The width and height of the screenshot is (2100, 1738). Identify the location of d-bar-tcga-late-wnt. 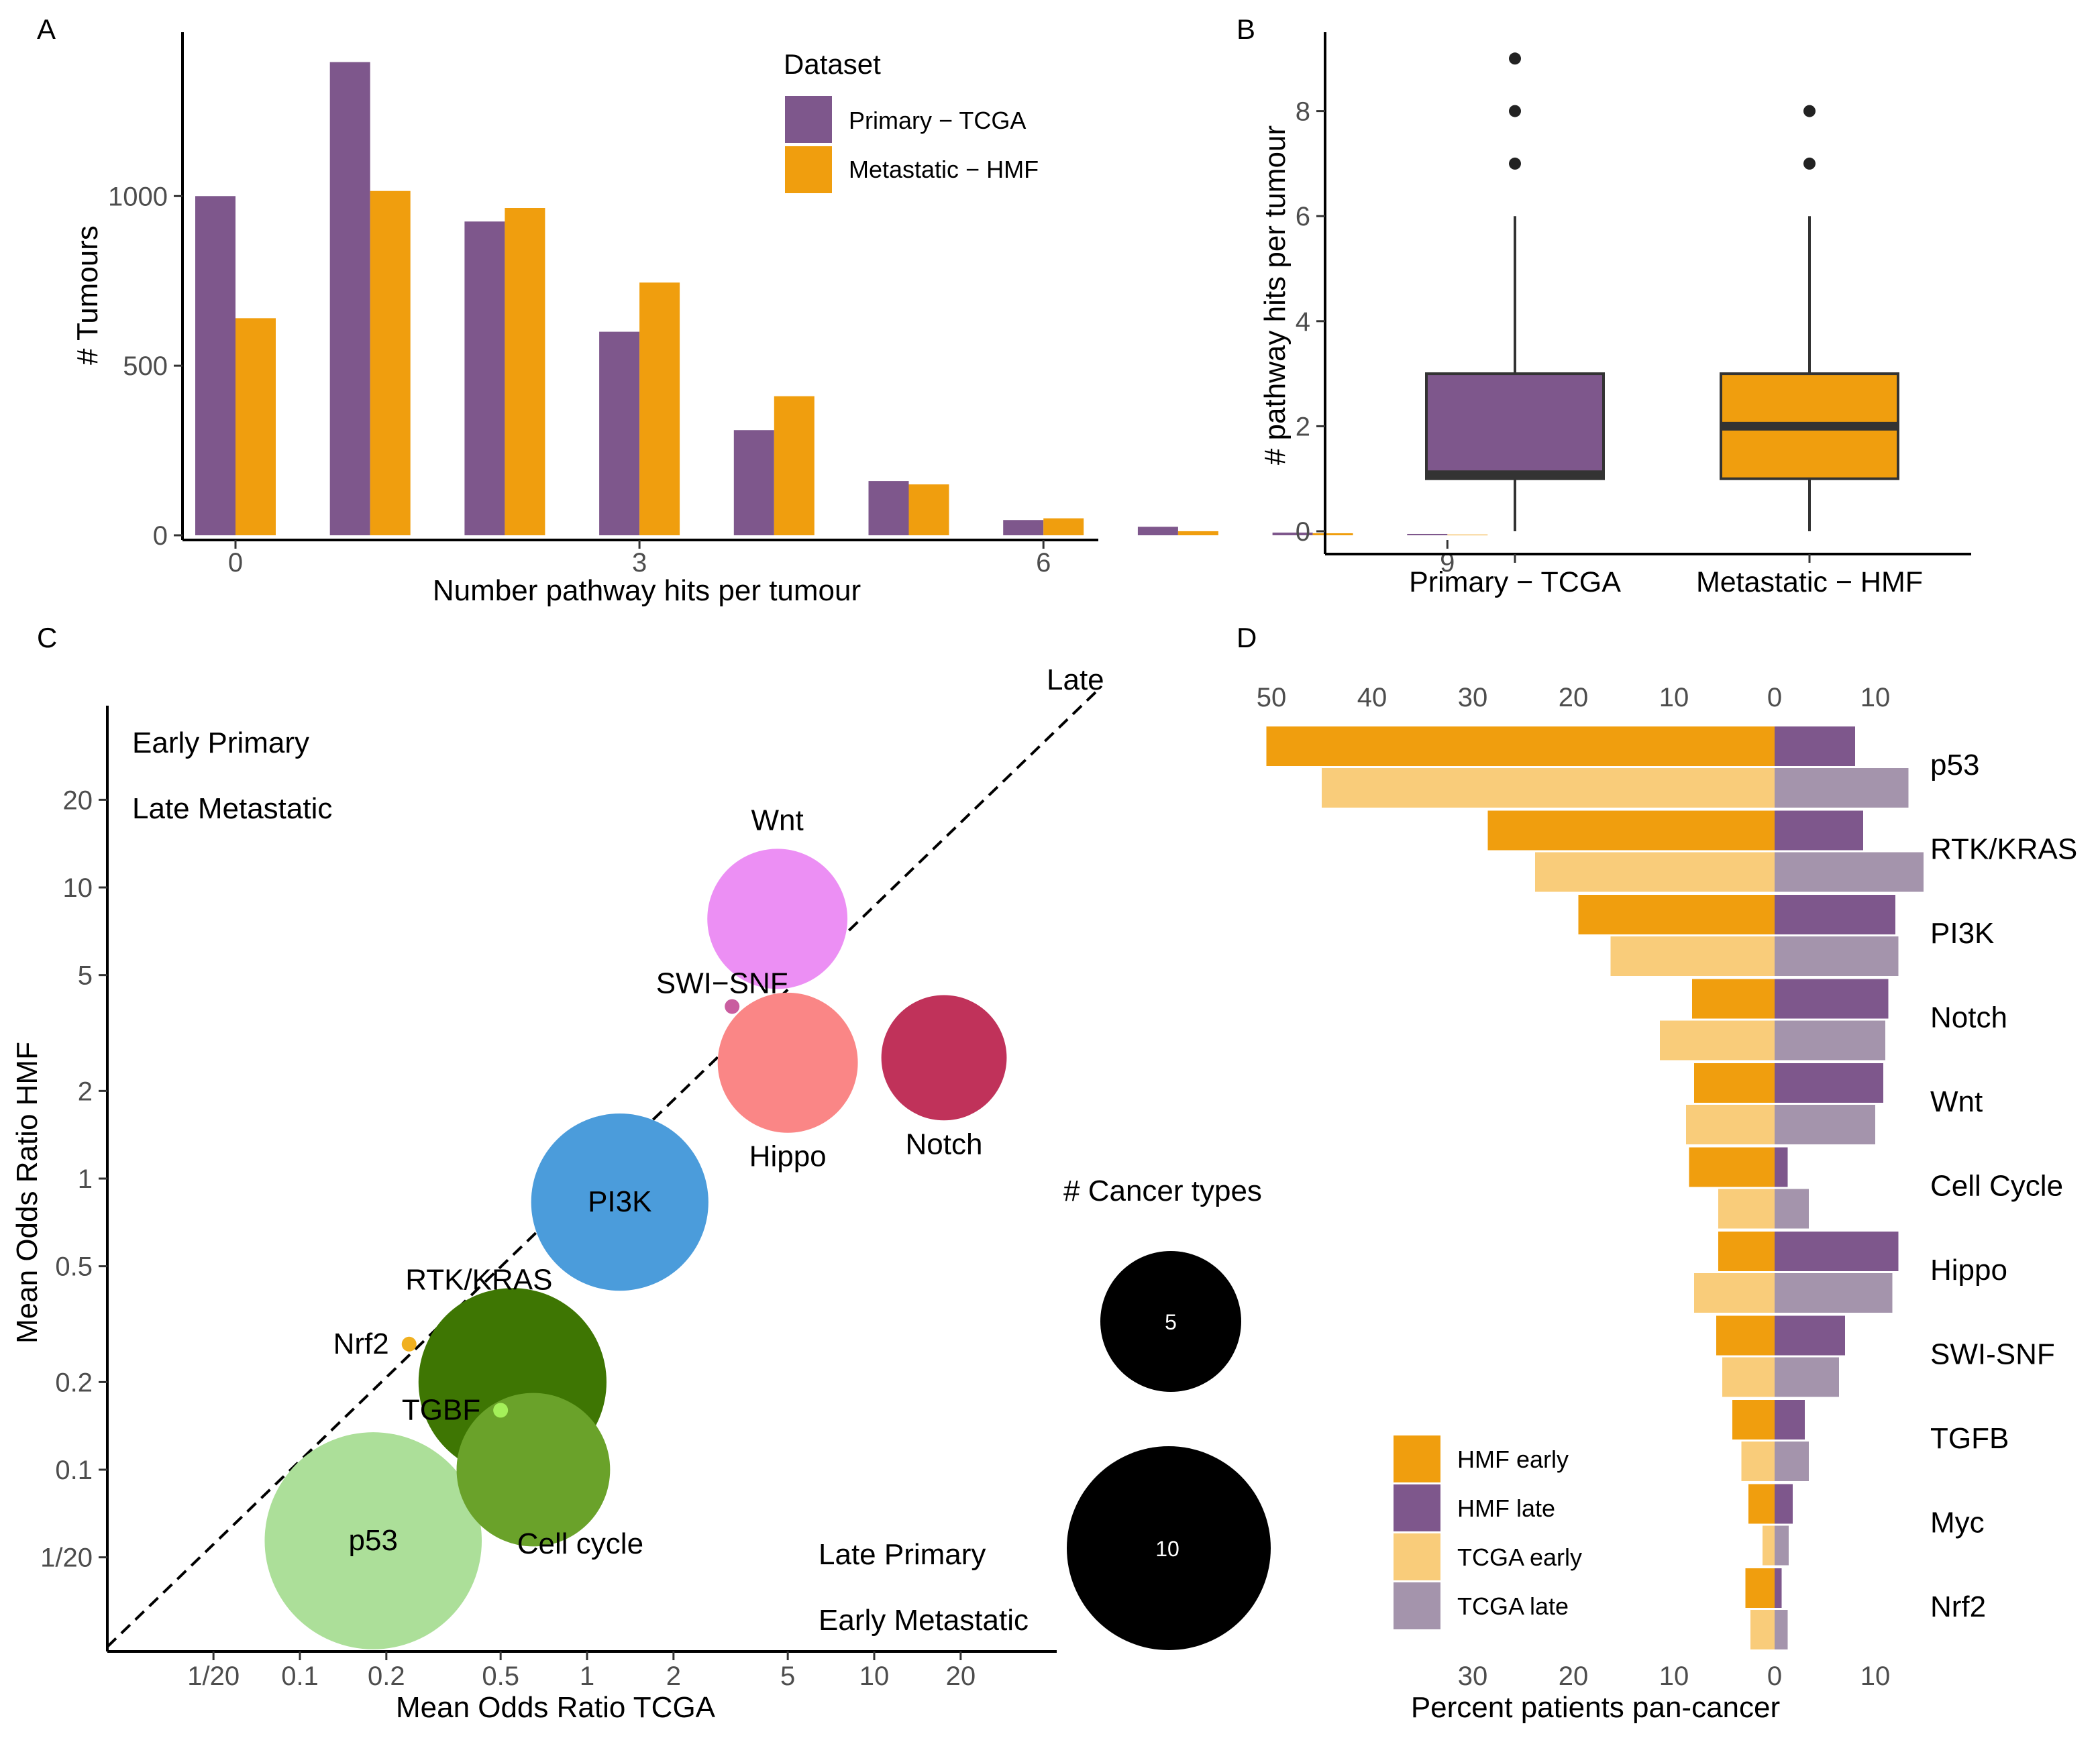
(1825, 1124).